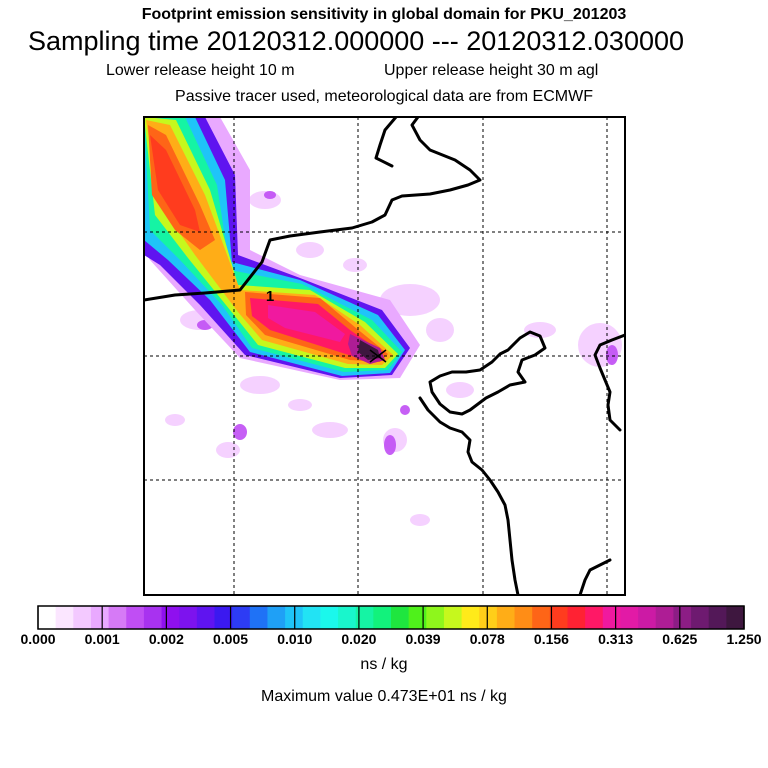 This screenshot has width=768, height=768. Describe the element at coordinates (423, 639) in the screenshot. I see `colorbar-tick-label: 0.039` at that location.